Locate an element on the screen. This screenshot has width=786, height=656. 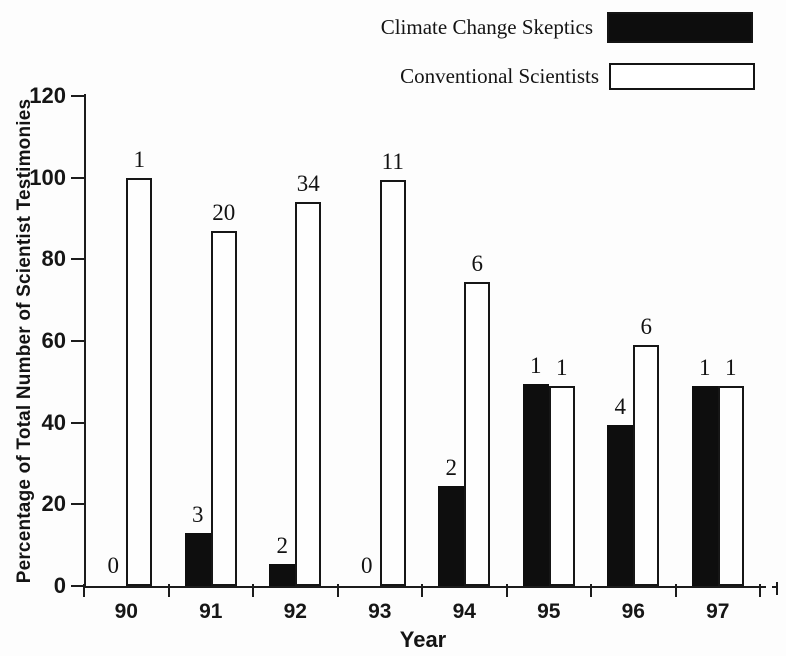
bar-value-label-conventional-97: 1 is located at coordinates (731, 367).